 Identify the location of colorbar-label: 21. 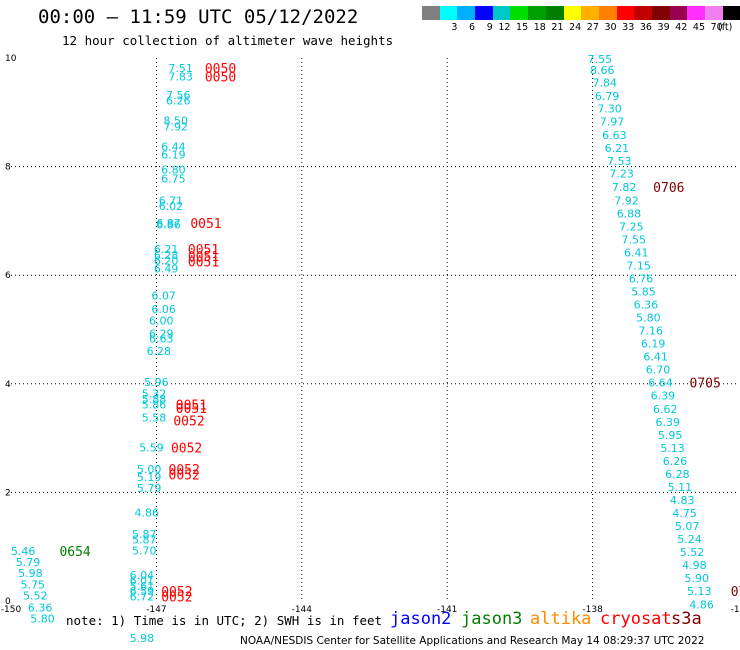
(557, 27).